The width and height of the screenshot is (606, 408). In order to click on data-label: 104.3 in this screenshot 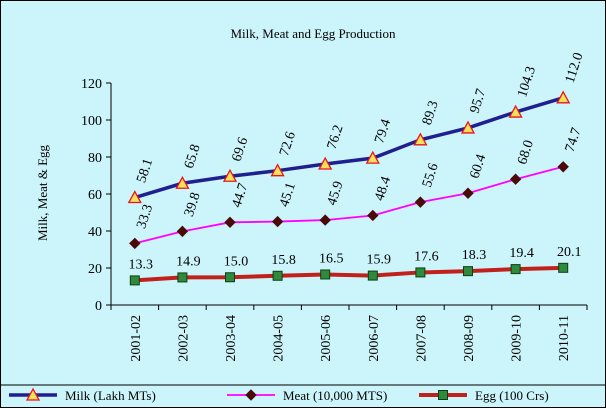, I will do `click(527, 82)`.